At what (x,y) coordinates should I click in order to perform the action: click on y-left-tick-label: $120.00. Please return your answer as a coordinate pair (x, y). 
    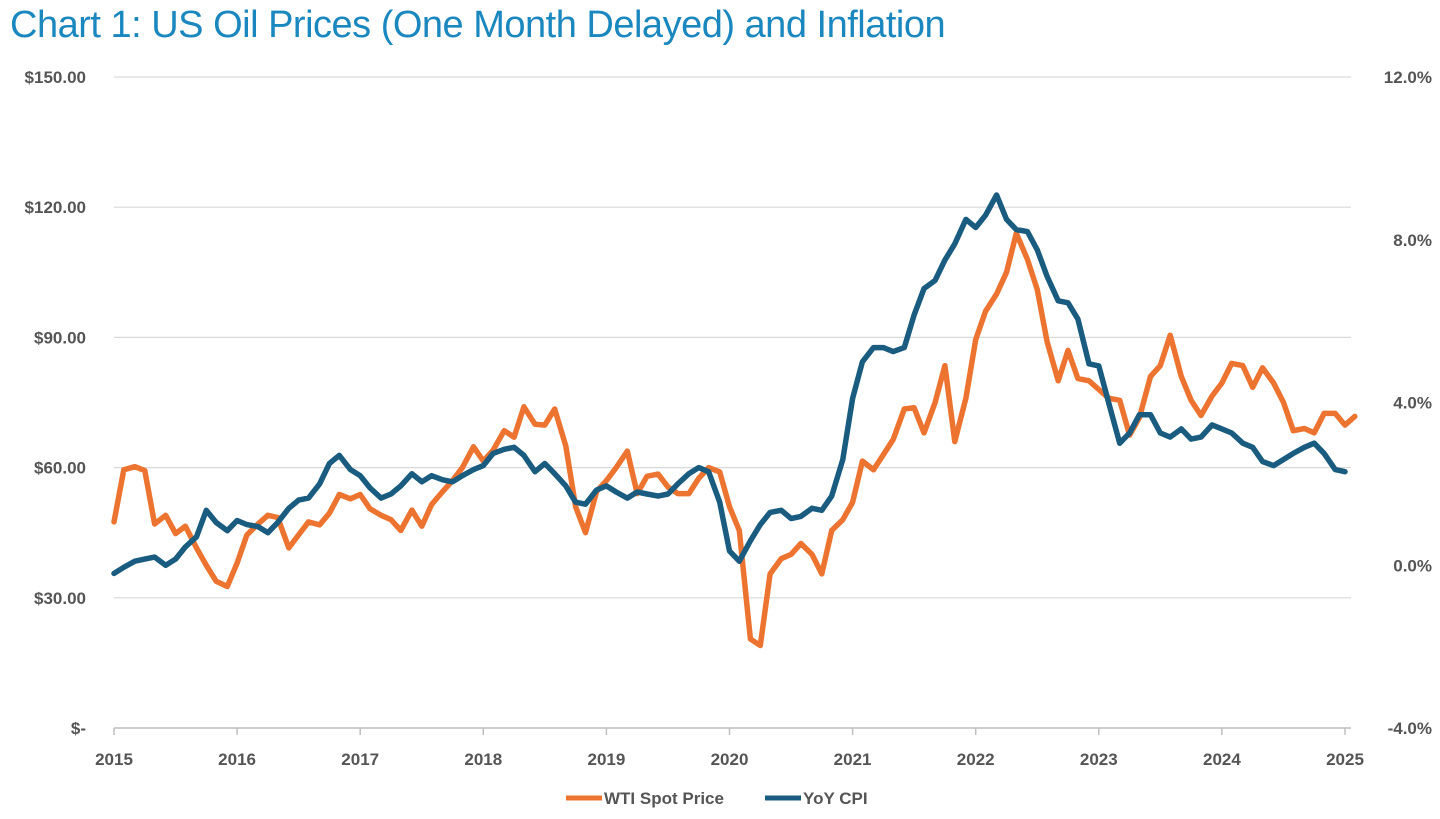
    Looking at the image, I should click on (55, 207).